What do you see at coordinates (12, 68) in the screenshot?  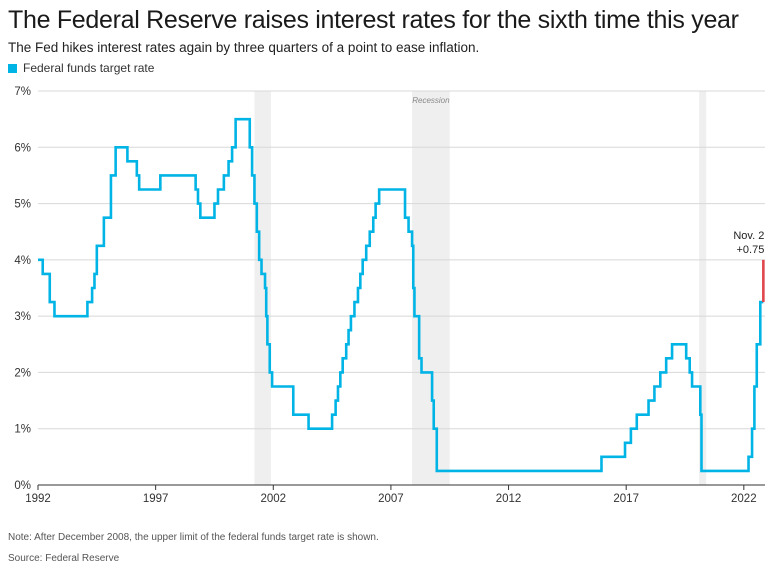 I see `legend-swatch` at bounding box center [12, 68].